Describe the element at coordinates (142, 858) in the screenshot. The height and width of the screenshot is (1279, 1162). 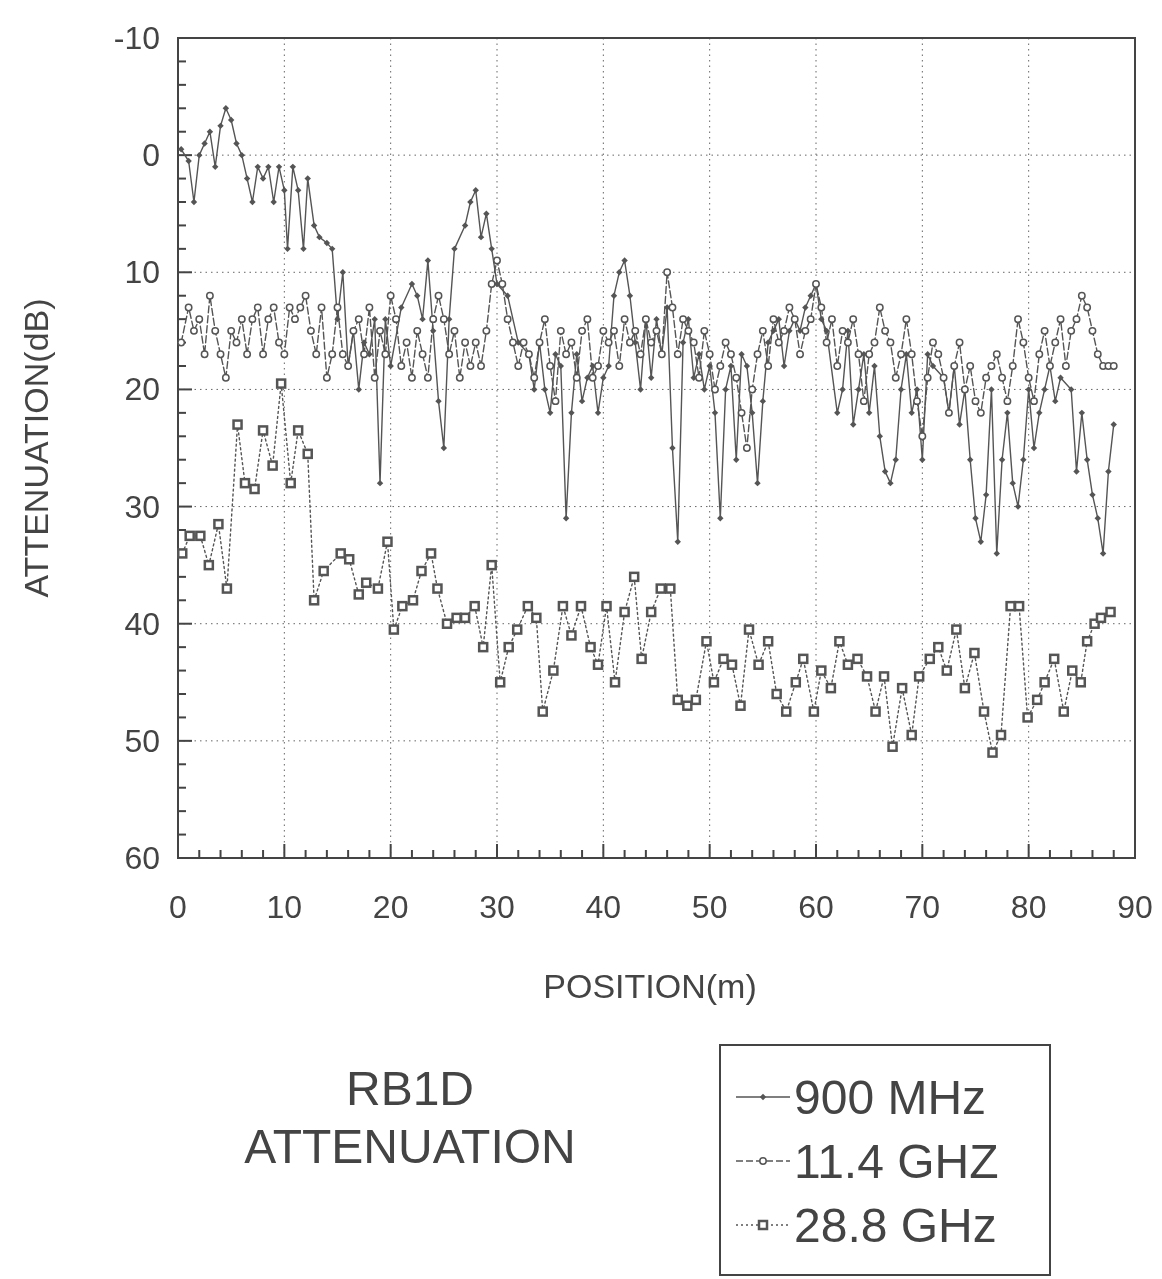
I see `y-tick-label: 60` at that location.